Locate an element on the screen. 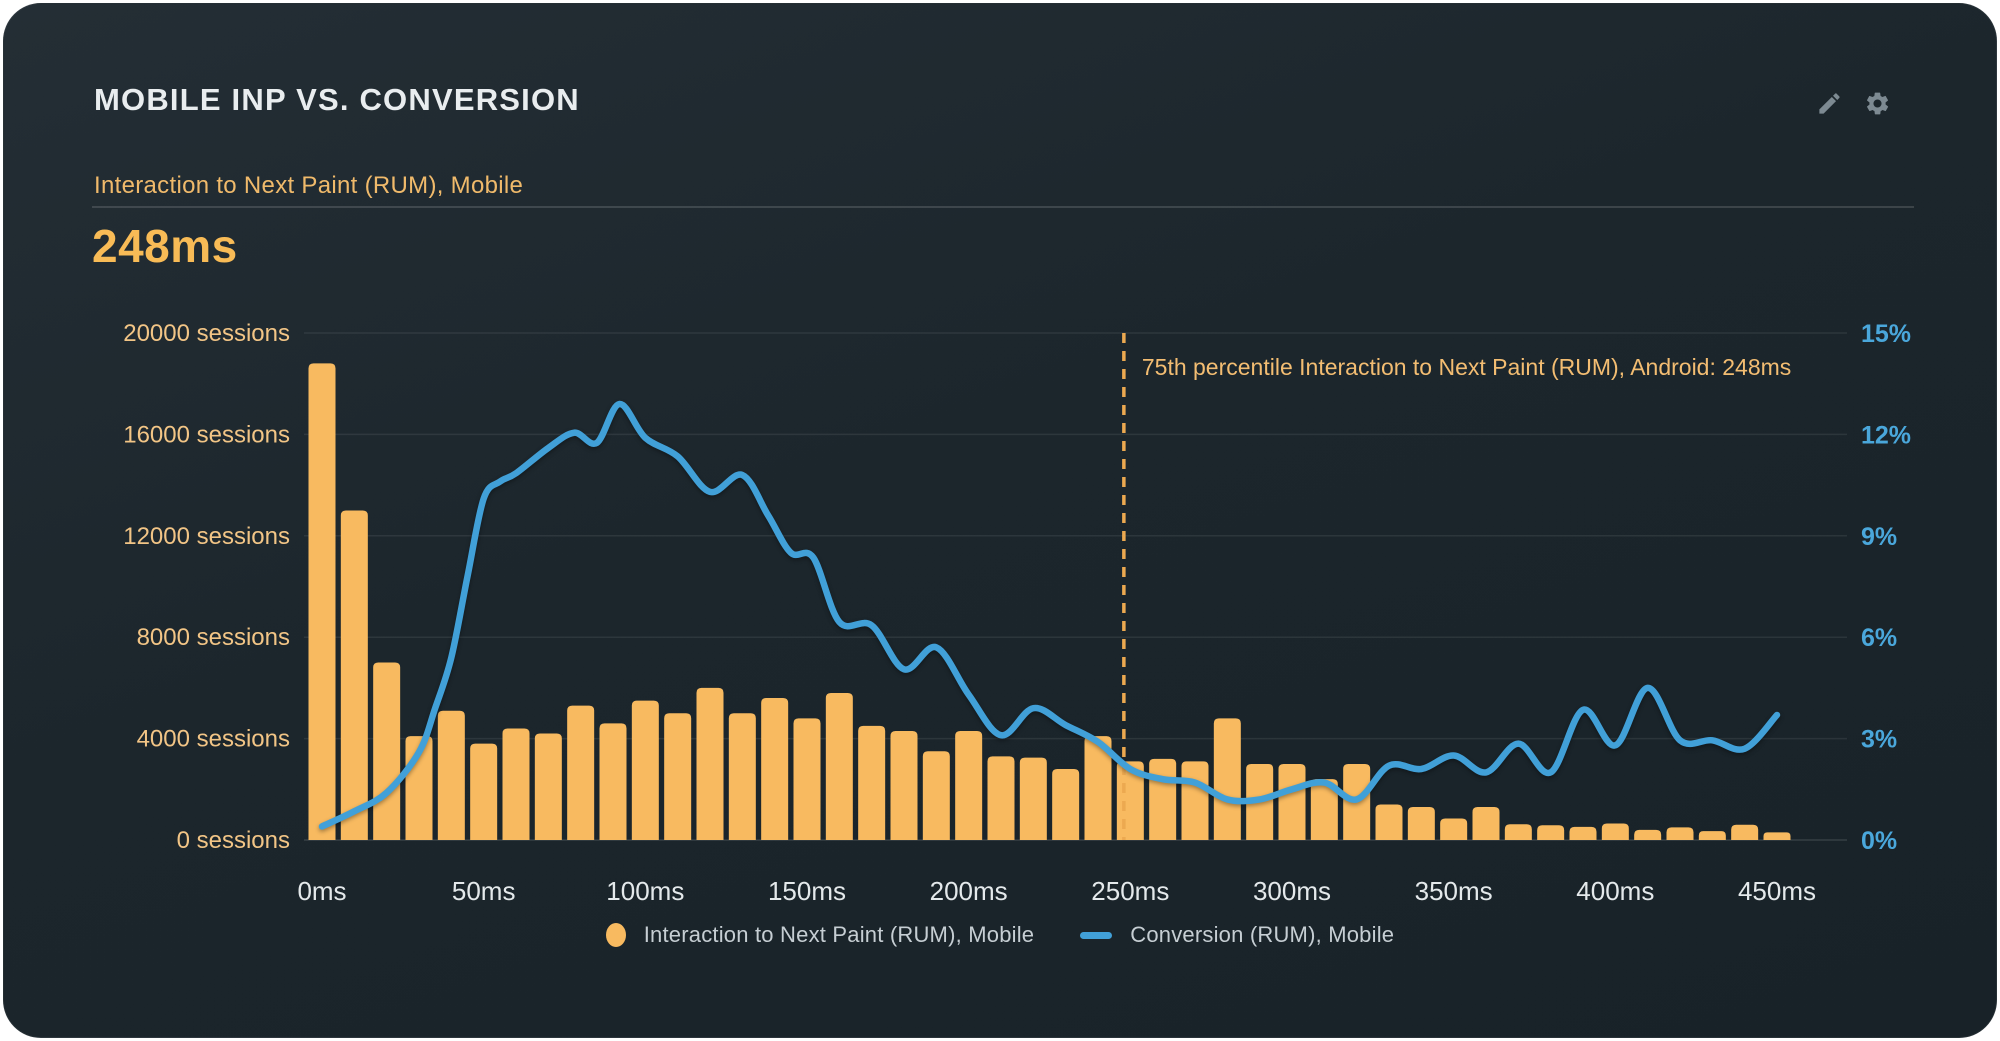 This screenshot has width=2000, height=1041. y-axis-left-label: 16000 sessions is located at coordinates (206, 434).